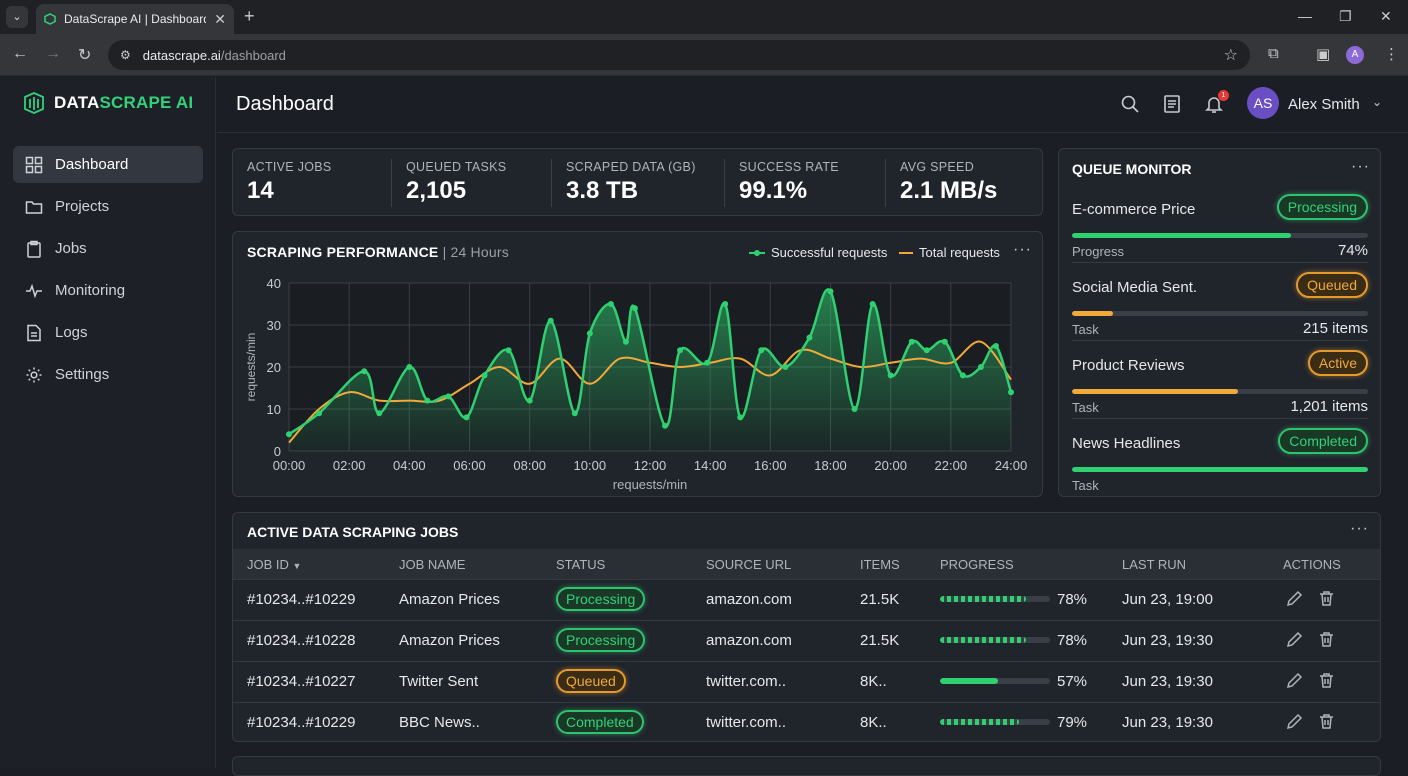 This screenshot has height=776, width=1408. What do you see at coordinates (1216, 104) in the screenshot?
I see `notifications-button: 1` at bounding box center [1216, 104].